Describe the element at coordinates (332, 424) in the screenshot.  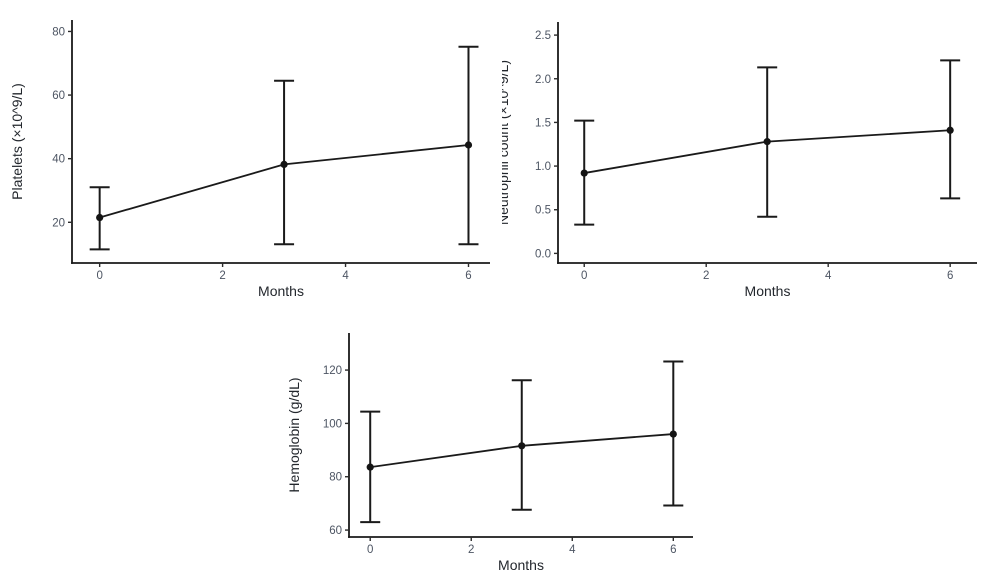
I see `y-tick-label: 100` at that location.